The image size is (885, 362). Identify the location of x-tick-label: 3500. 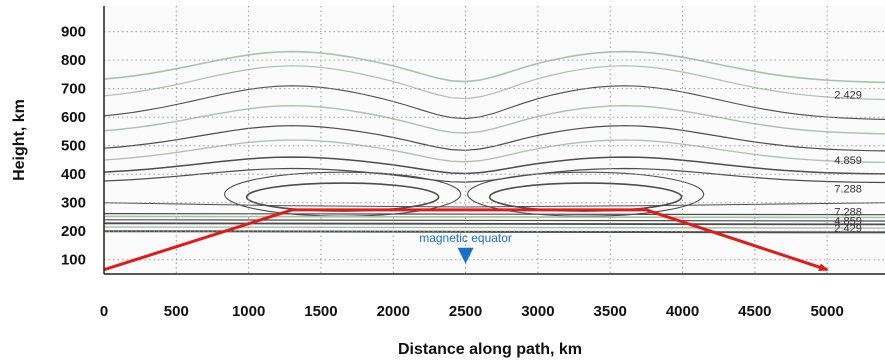
(610, 311).